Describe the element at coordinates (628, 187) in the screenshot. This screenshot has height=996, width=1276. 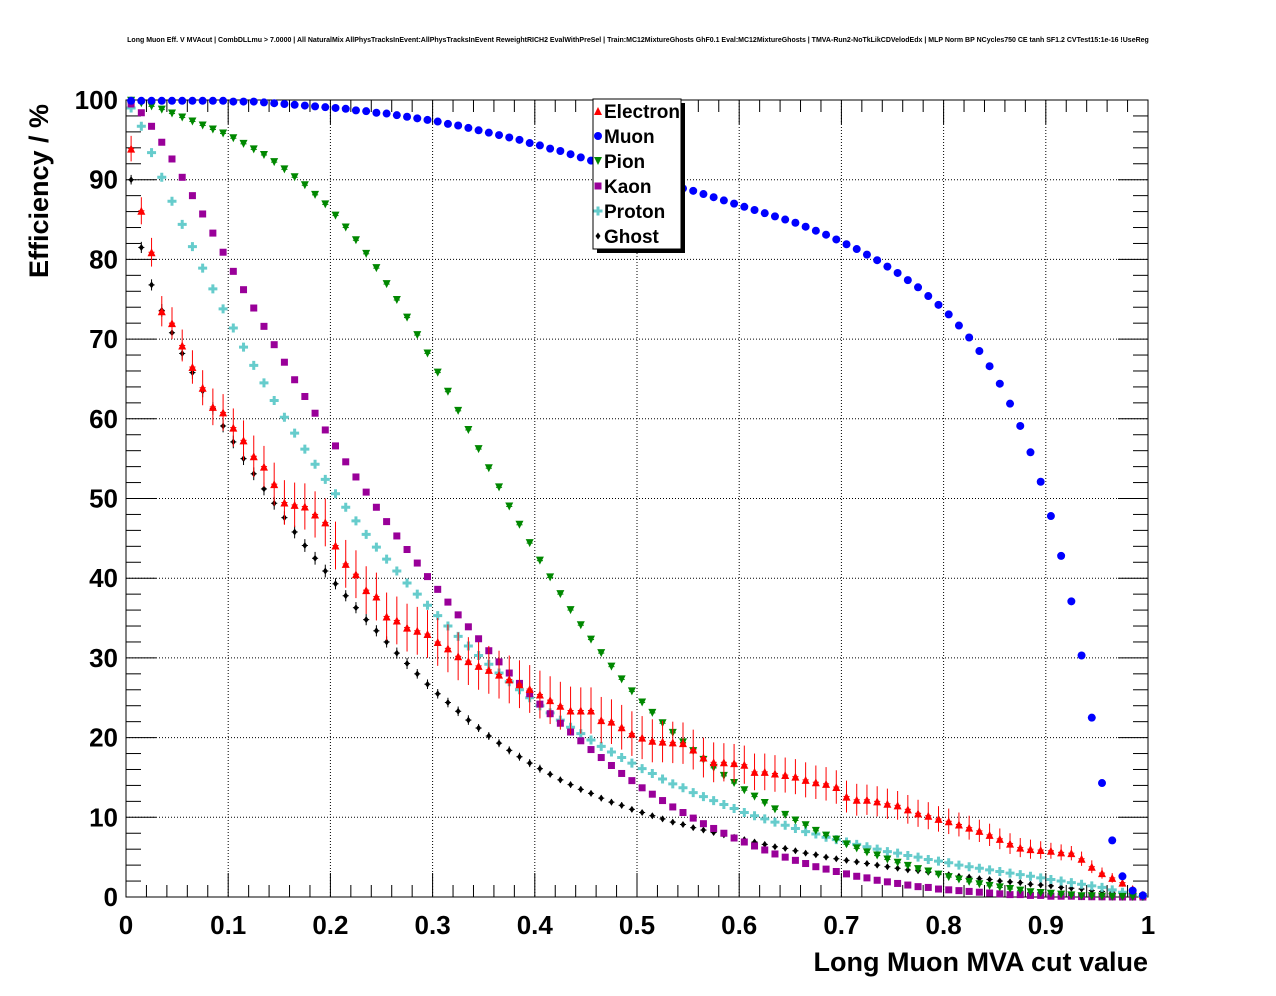
I see `legend-label-kaon: Kaon` at that location.